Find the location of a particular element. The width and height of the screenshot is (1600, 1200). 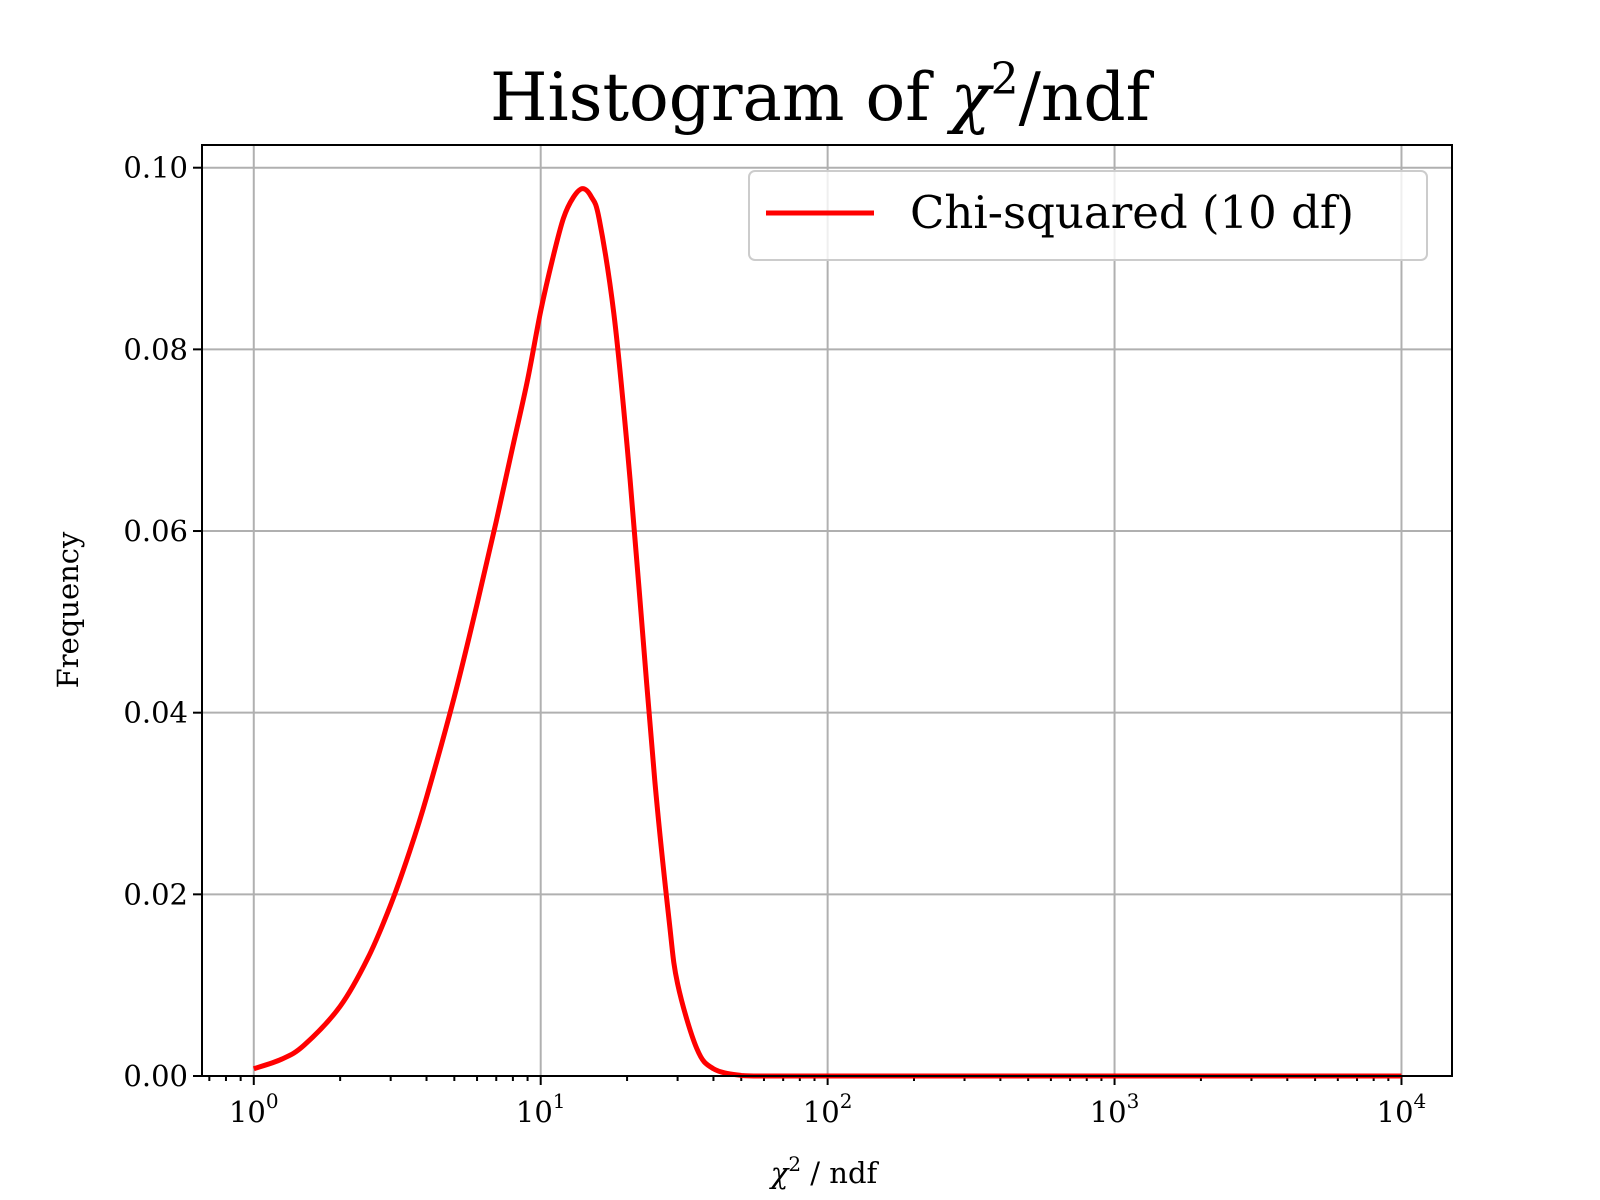

legend-label: Chi-squared (10 df) is located at coordinates (1132, 212).